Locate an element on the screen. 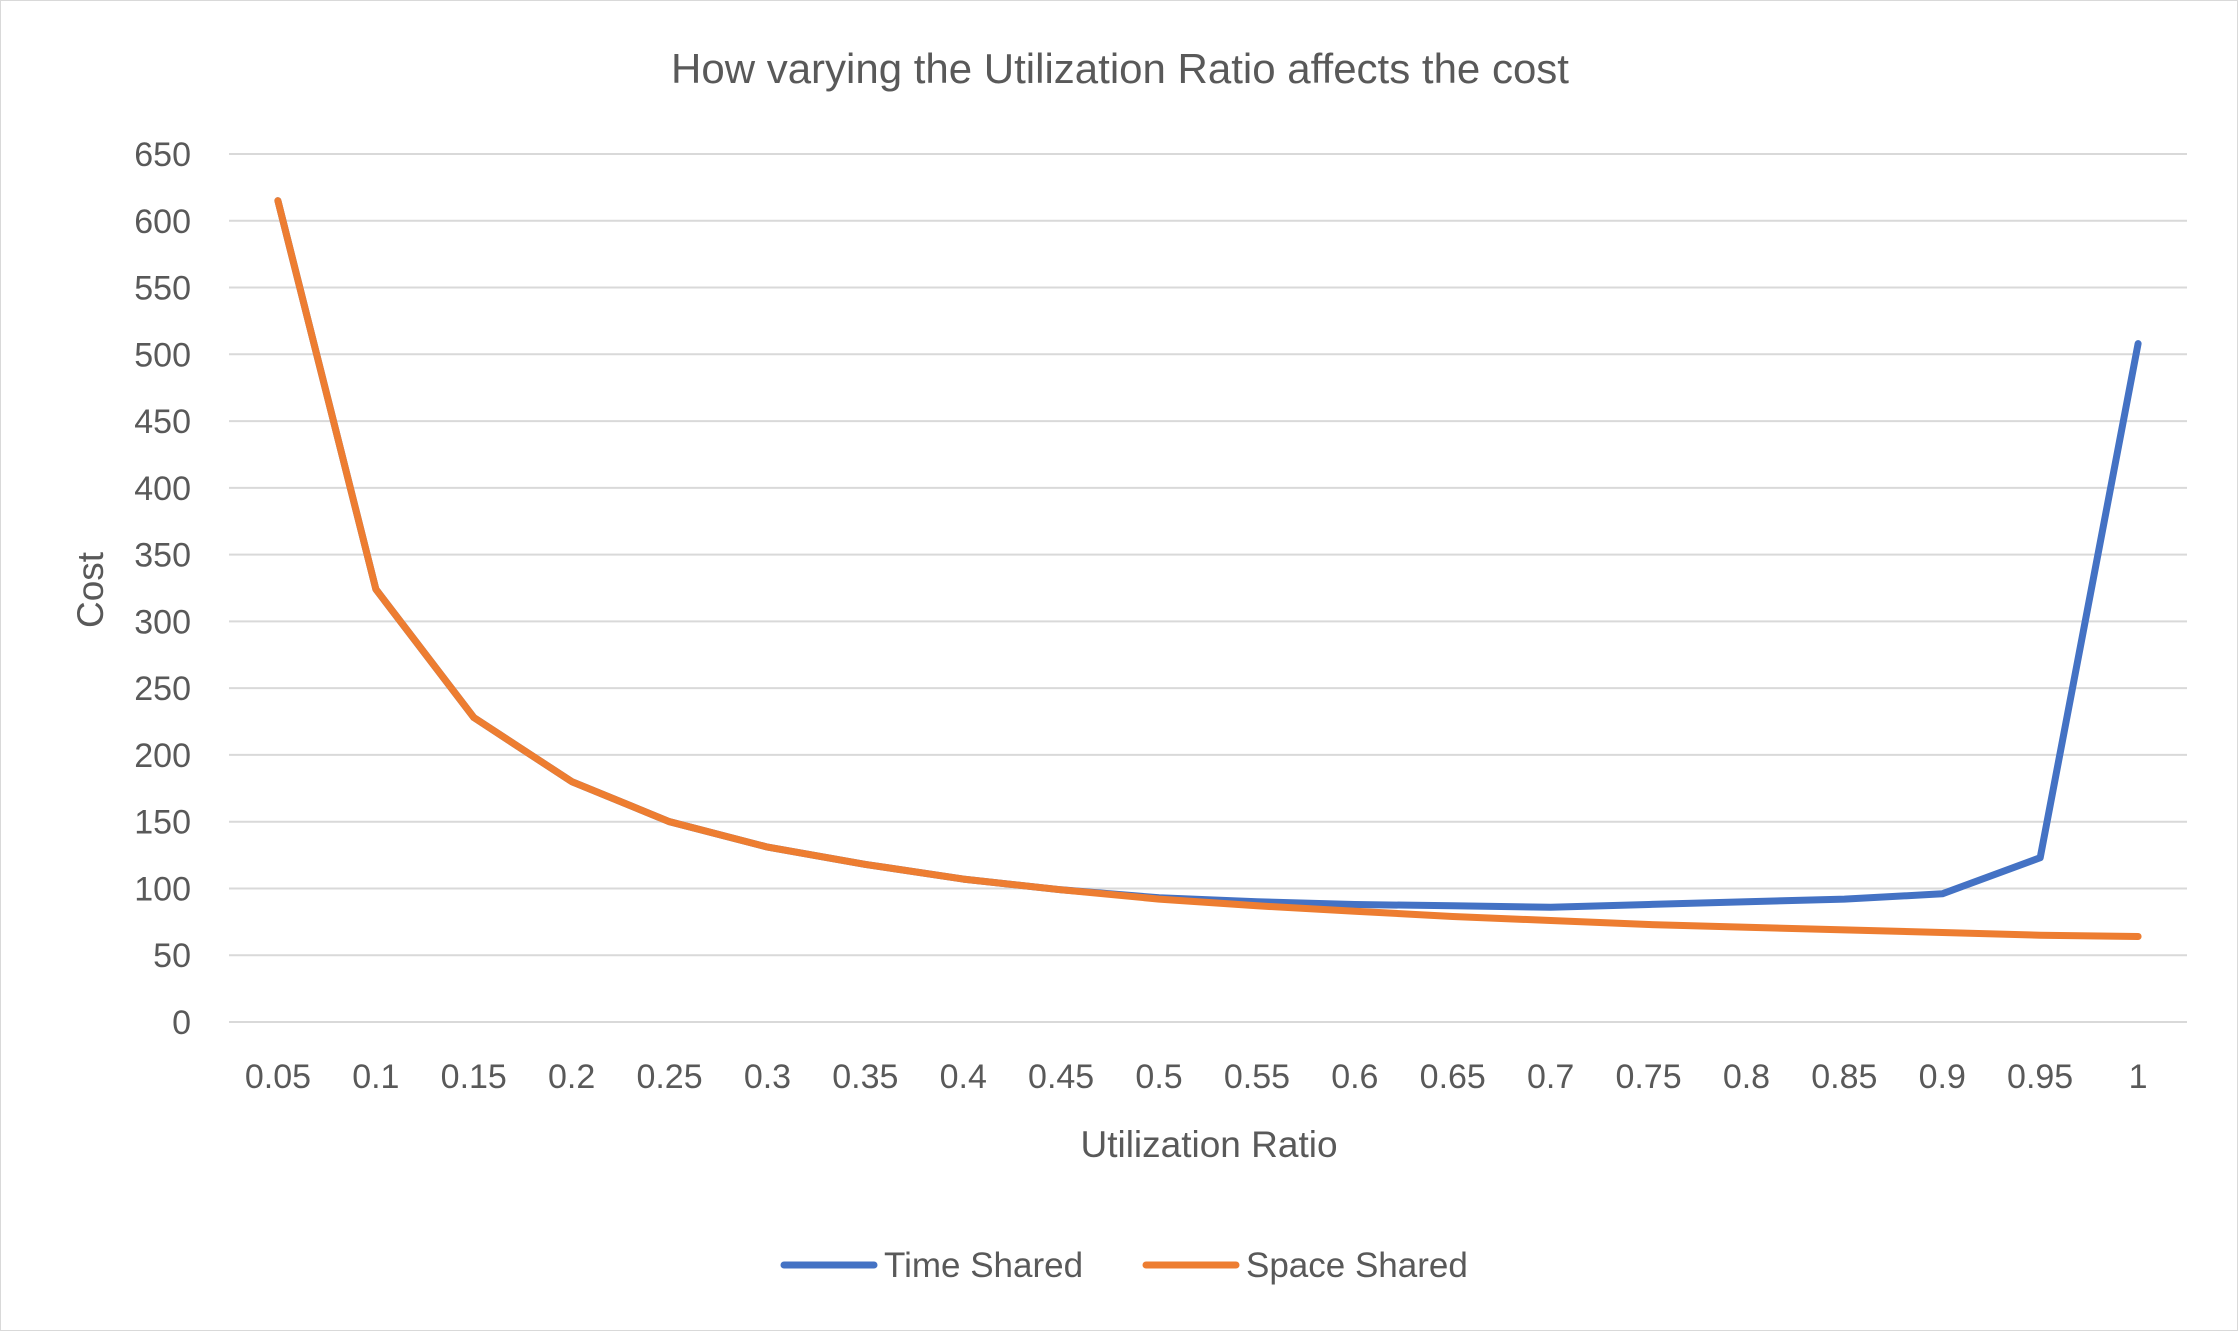  x-tick-label: 0.85 is located at coordinates (1844, 1077).